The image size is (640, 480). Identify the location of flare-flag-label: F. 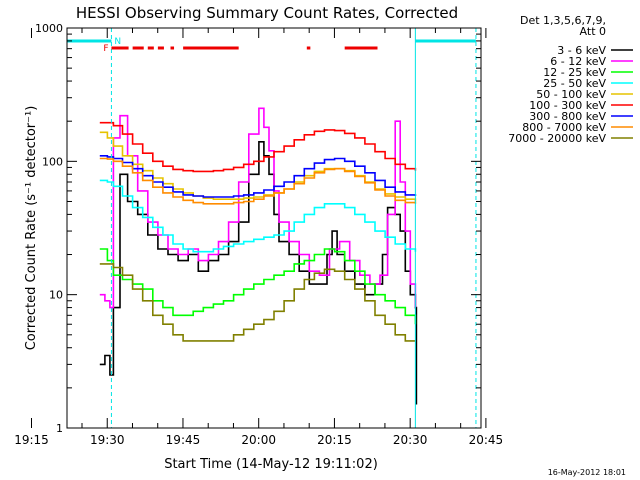
(105, 49).